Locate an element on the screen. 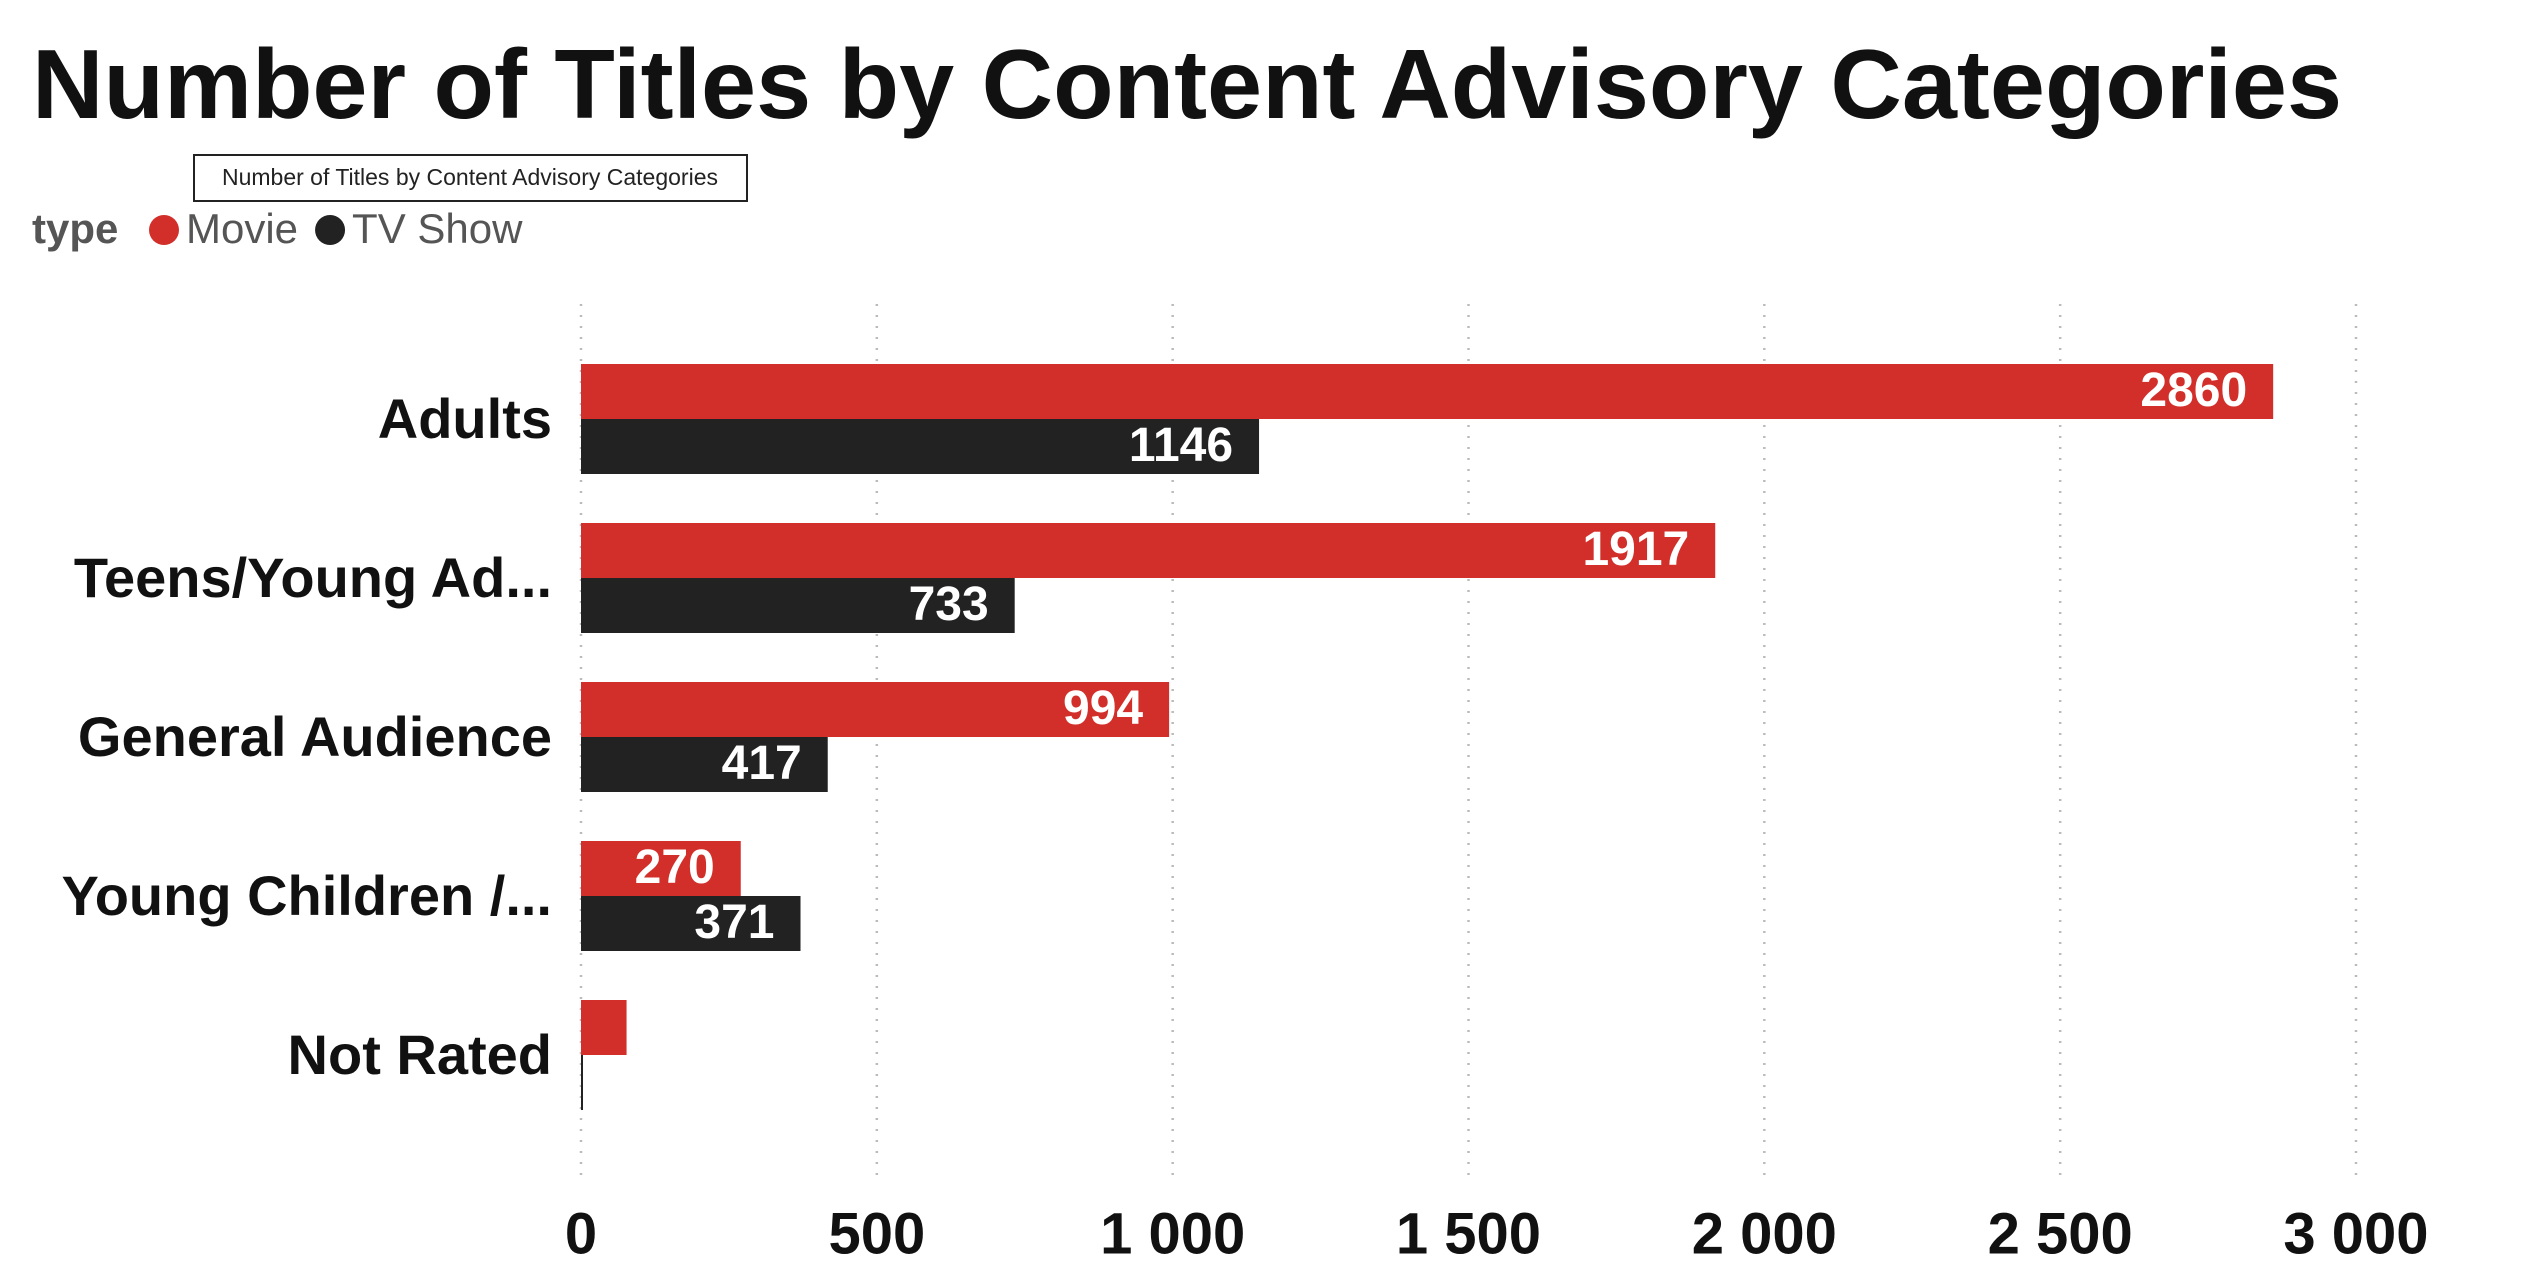  y-tick-label: General Audience is located at coordinates (315, 736).